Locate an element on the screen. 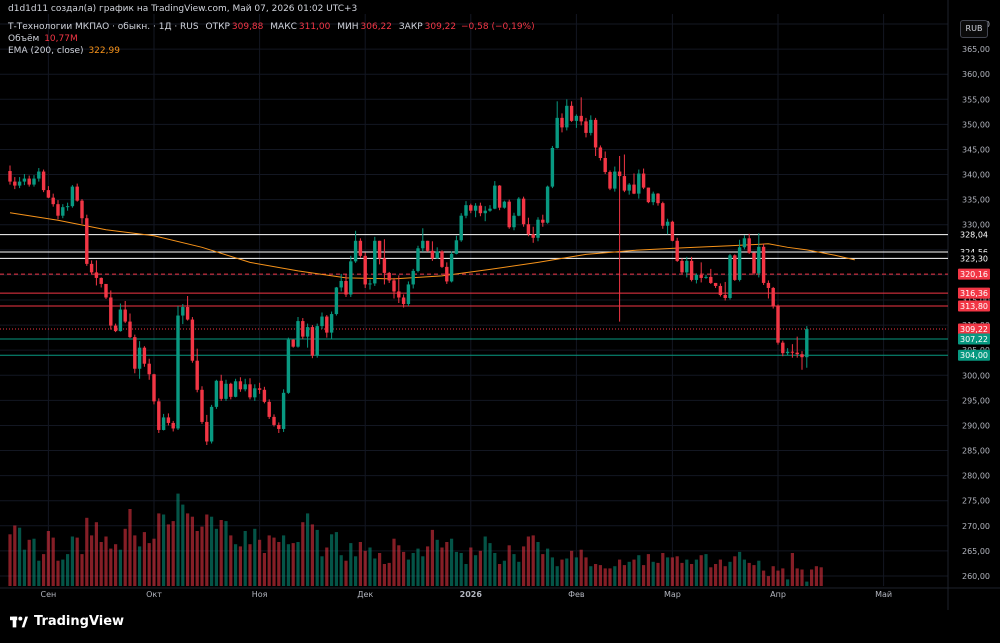 Image resolution: width=1000 pixels, height=643 pixels. ema-label: EMA (200, close) is located at coordinates (46, 51).